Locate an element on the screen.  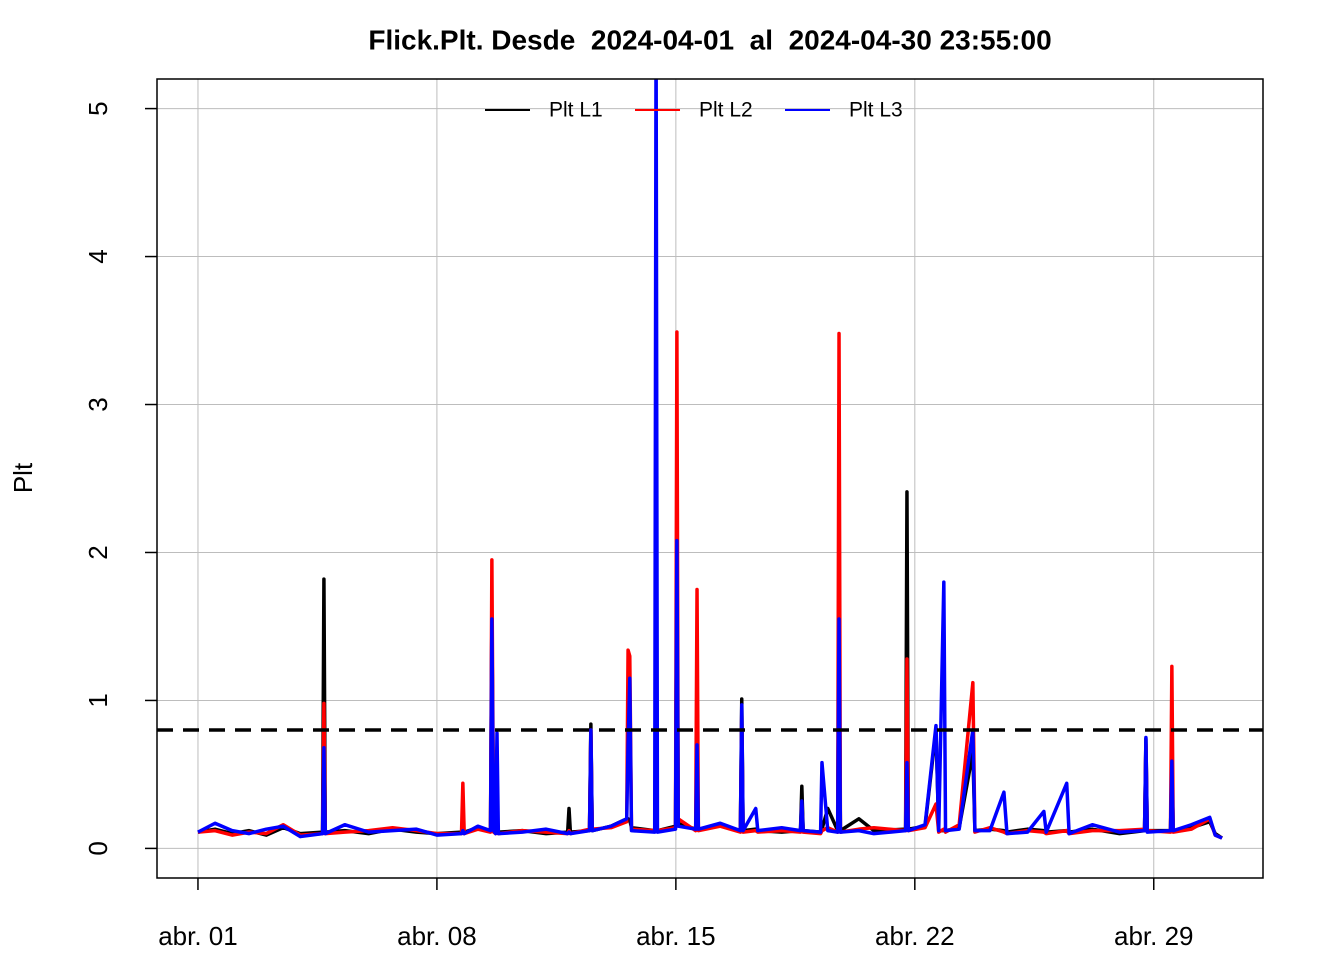
legend-label: Plt L1 is located at coordinates (576, 110).